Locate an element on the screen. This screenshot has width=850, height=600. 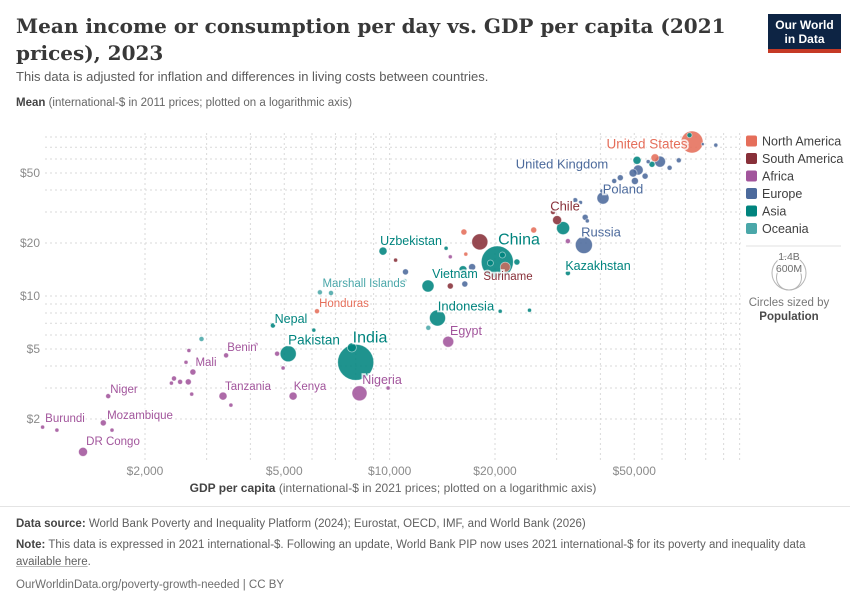
data-point-kenya is located at coordinates (293, 396).